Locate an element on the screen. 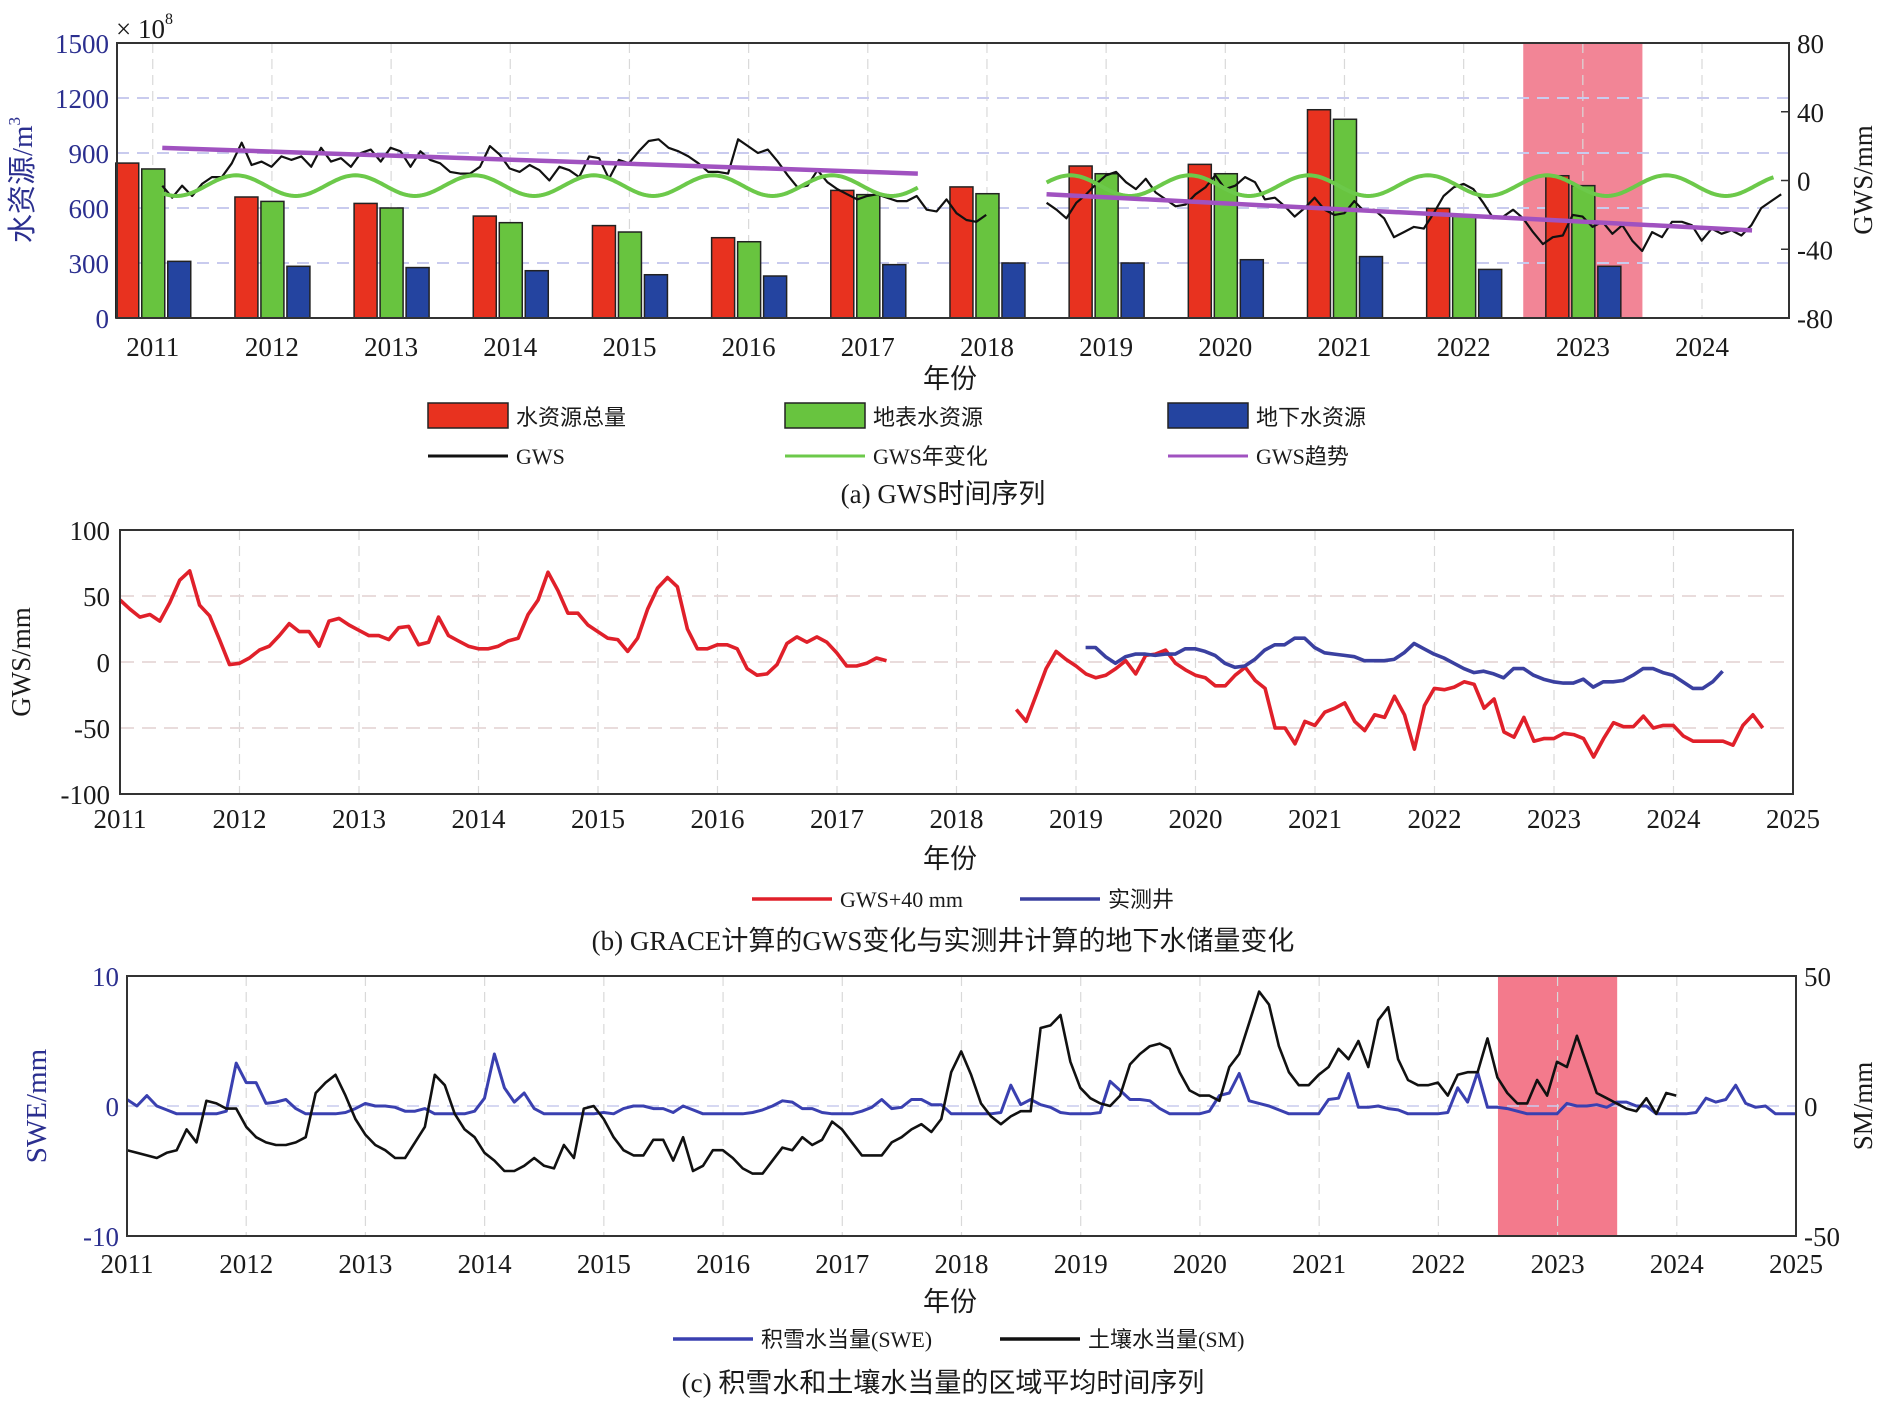 The image size is (1886, 1406). y2-tick-label: -50 is located at coordinates (1822, 1237).